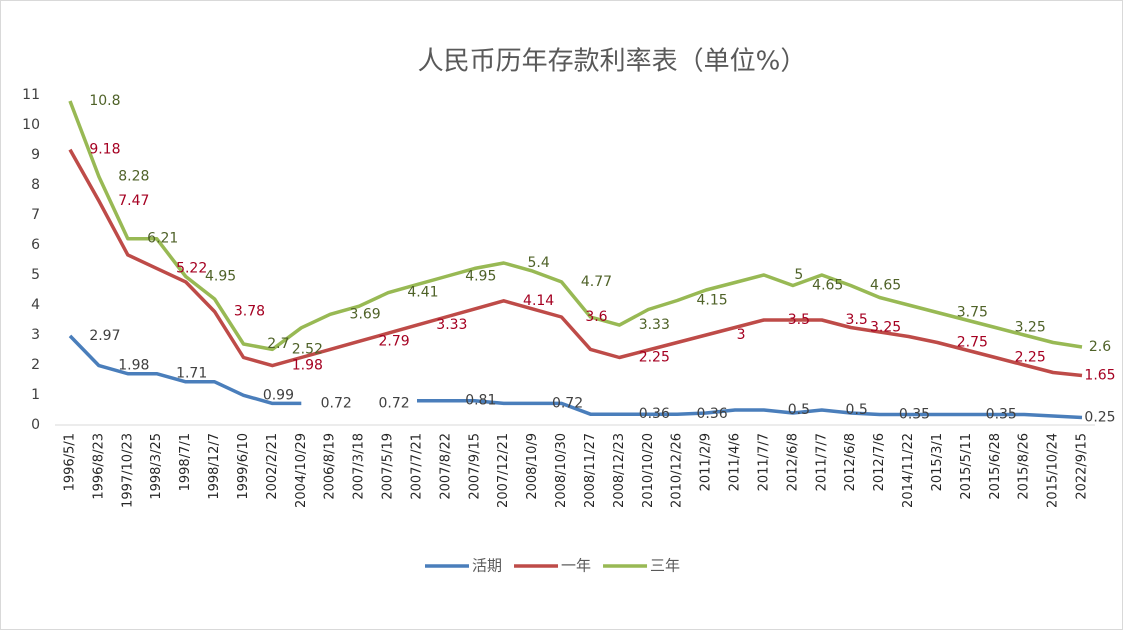  I want to click on legend-label: 活期, so click(487, 566).